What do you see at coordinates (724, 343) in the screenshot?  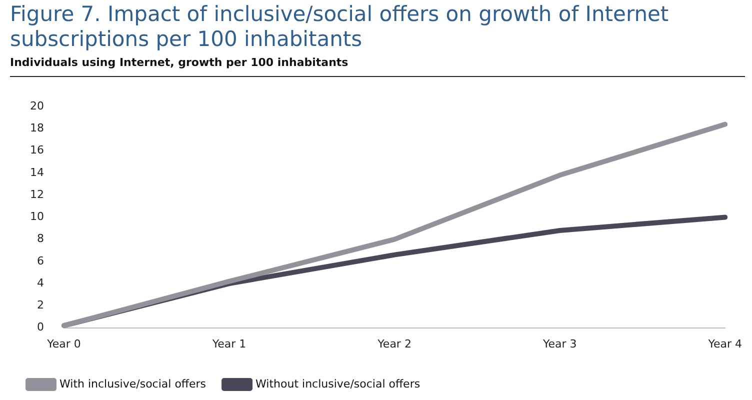 I see `x-tick-label: Year 4` at bounding box center [724, 343].